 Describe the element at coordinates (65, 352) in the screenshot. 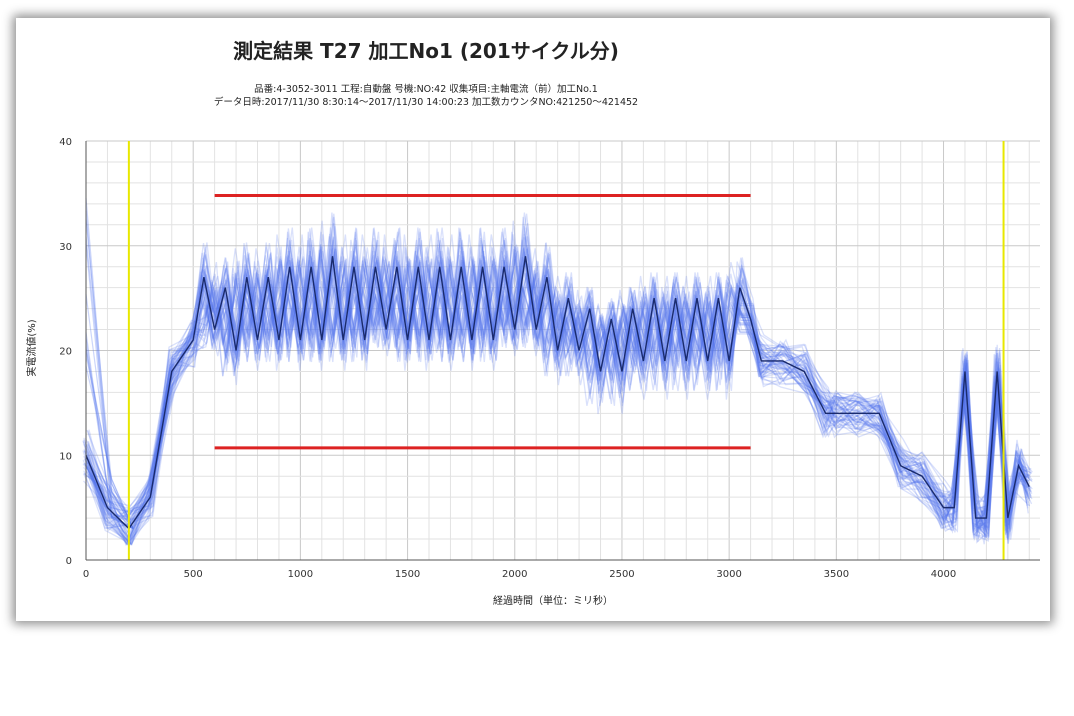

I see `y-tick-label: 20` at that location.